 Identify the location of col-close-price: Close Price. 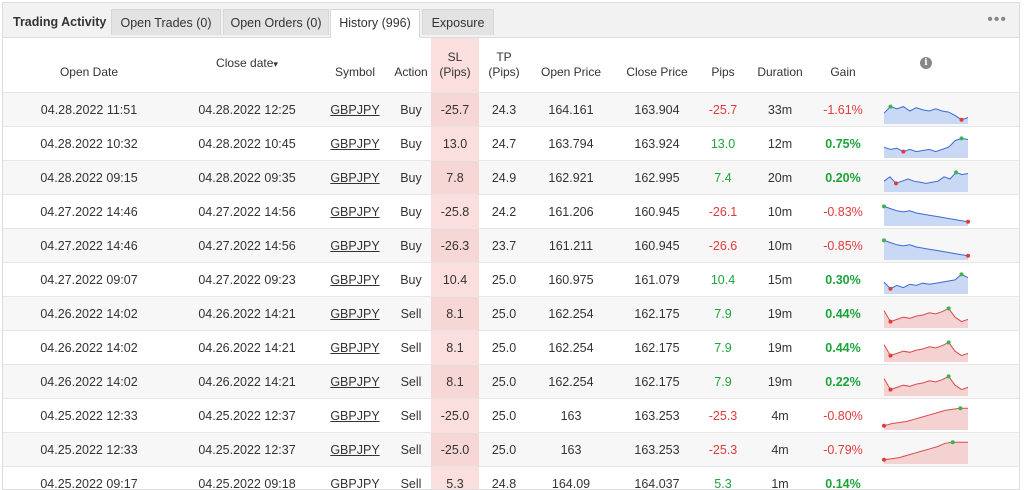
(657, 65).